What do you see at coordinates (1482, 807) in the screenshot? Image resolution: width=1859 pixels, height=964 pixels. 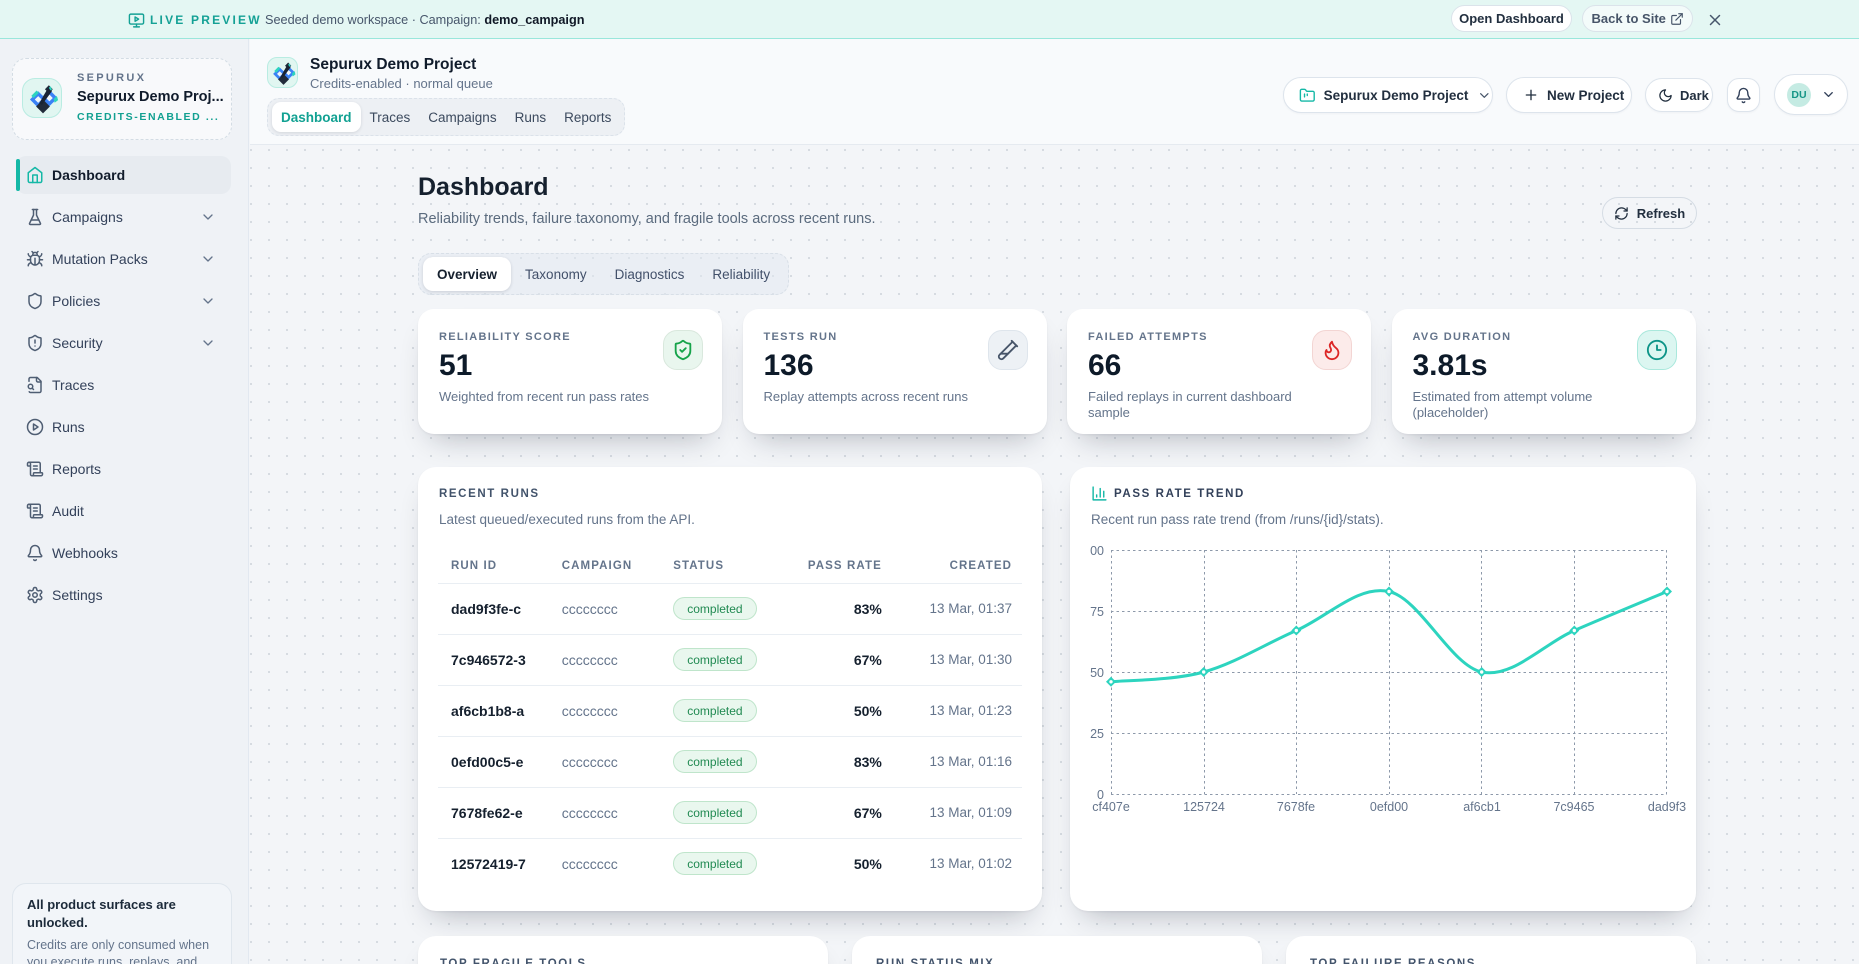 I see `svg-text: af6cb1` at bounding box center [1482, 807].